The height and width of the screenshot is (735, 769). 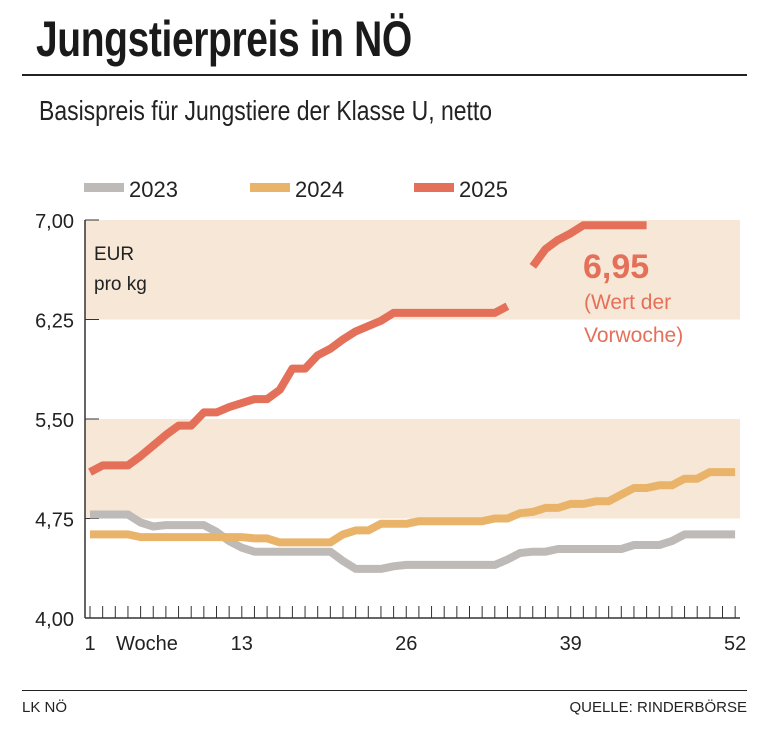 I want to click on footer-credit: LK NÖ, so click(x=45, y=707).